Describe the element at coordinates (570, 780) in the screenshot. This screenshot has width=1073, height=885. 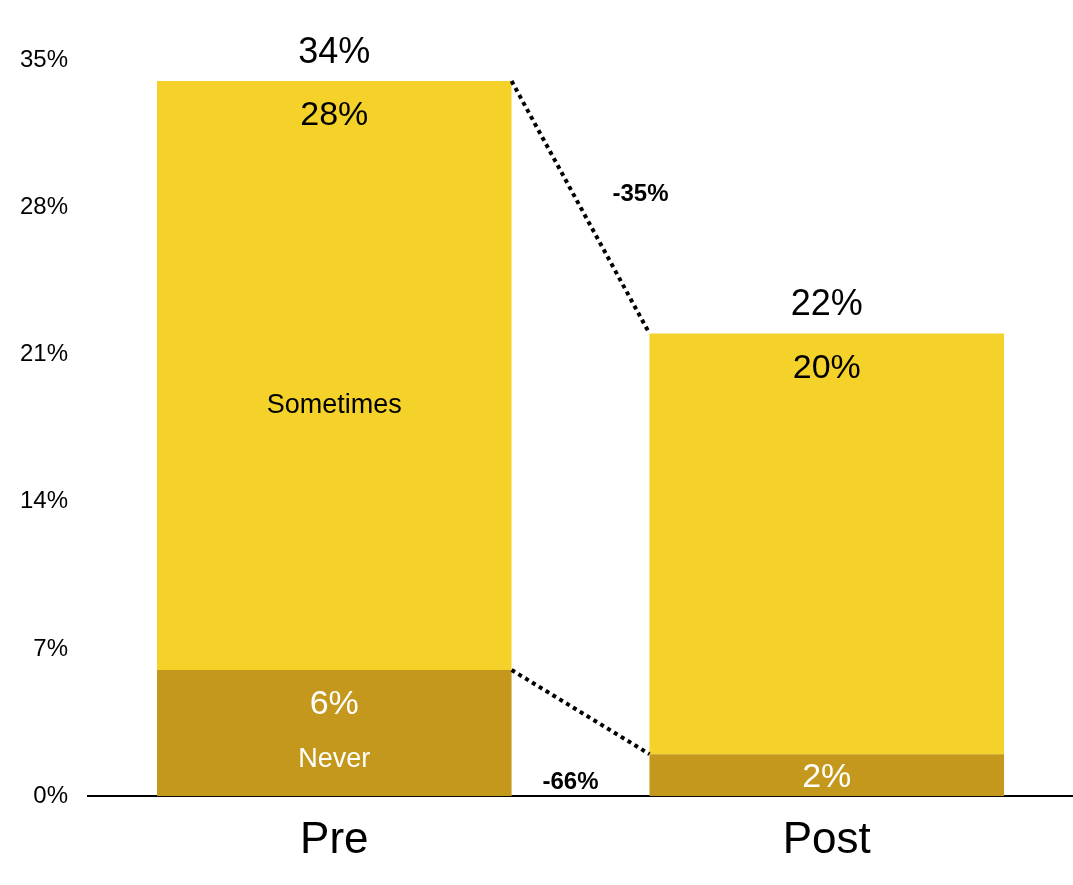
I see `annotation: -66%` at that location.